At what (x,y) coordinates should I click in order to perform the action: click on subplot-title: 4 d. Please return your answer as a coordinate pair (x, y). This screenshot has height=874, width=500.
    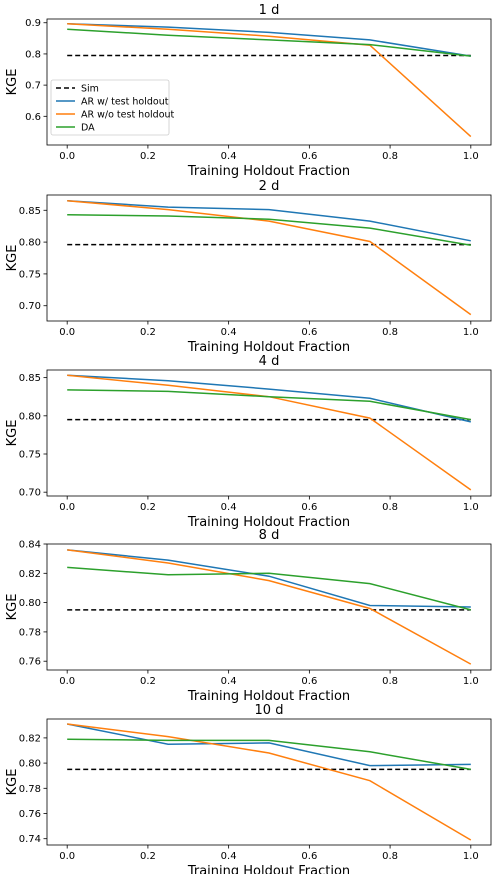
    Looking at the image, I should click on (269, 361).